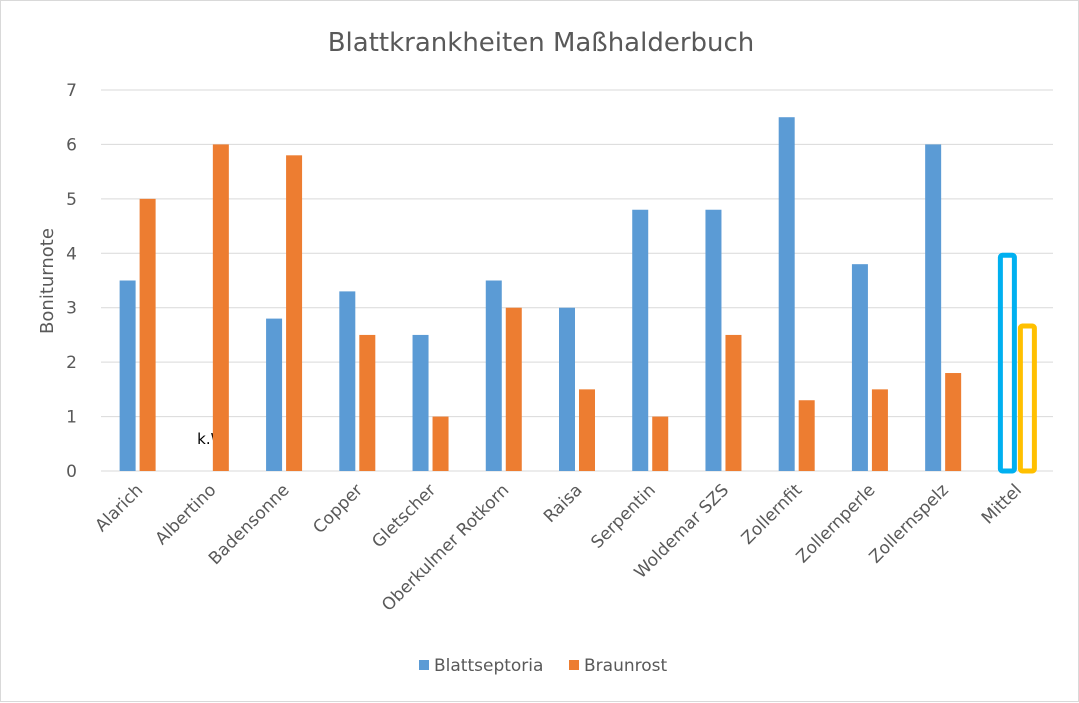 The width and height of the screenshot is (1079, 703). What do you see at coordinates (71, 363) in the screenshot?
I see `y-tick-label: 2` at bounding box center [71, 363].